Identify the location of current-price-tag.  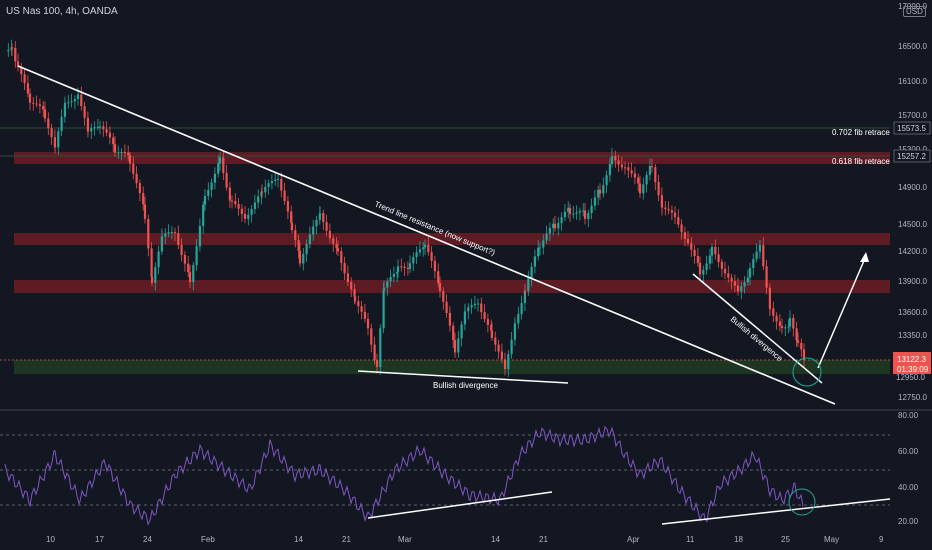
(912, 363).